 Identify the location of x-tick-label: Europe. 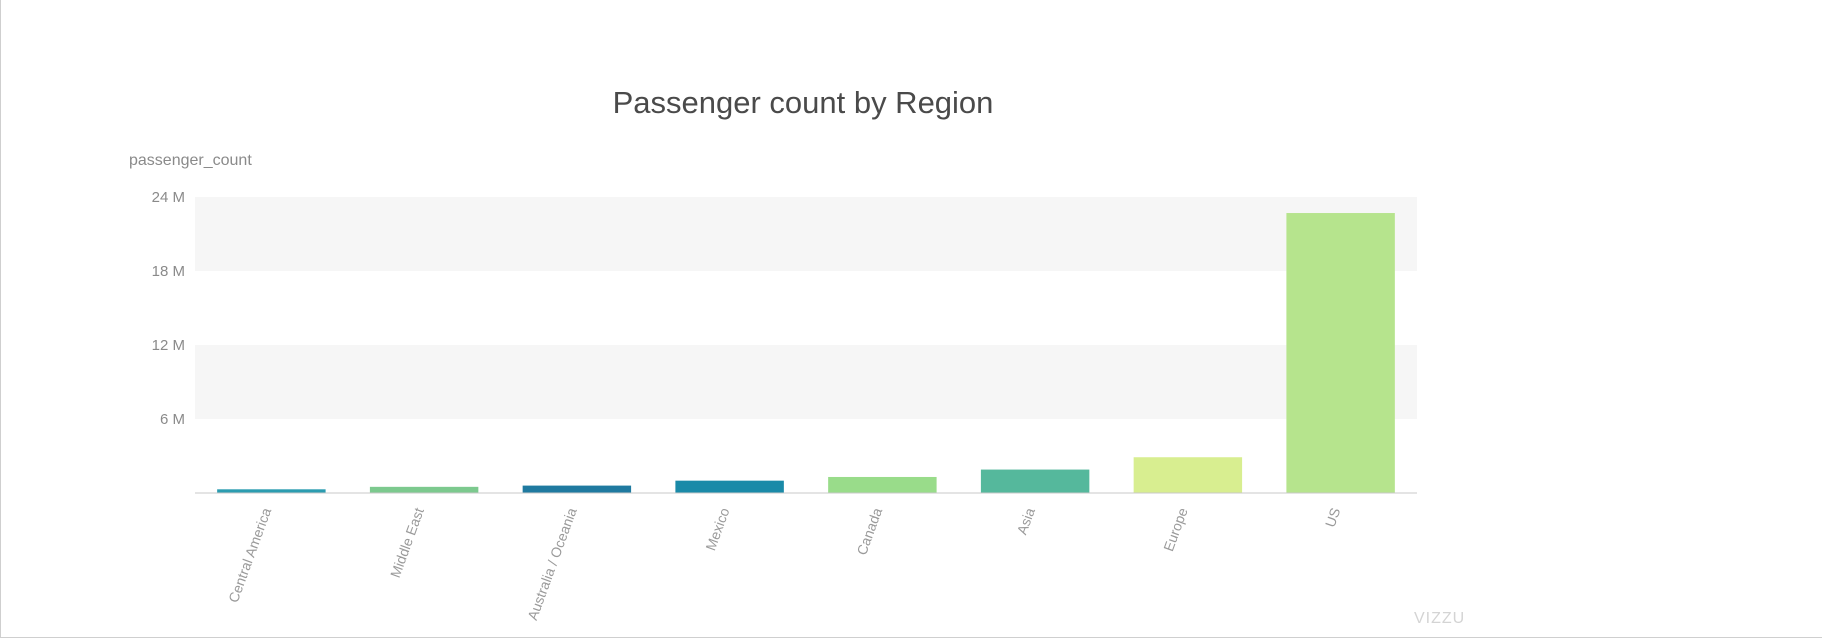
(1175, 529).